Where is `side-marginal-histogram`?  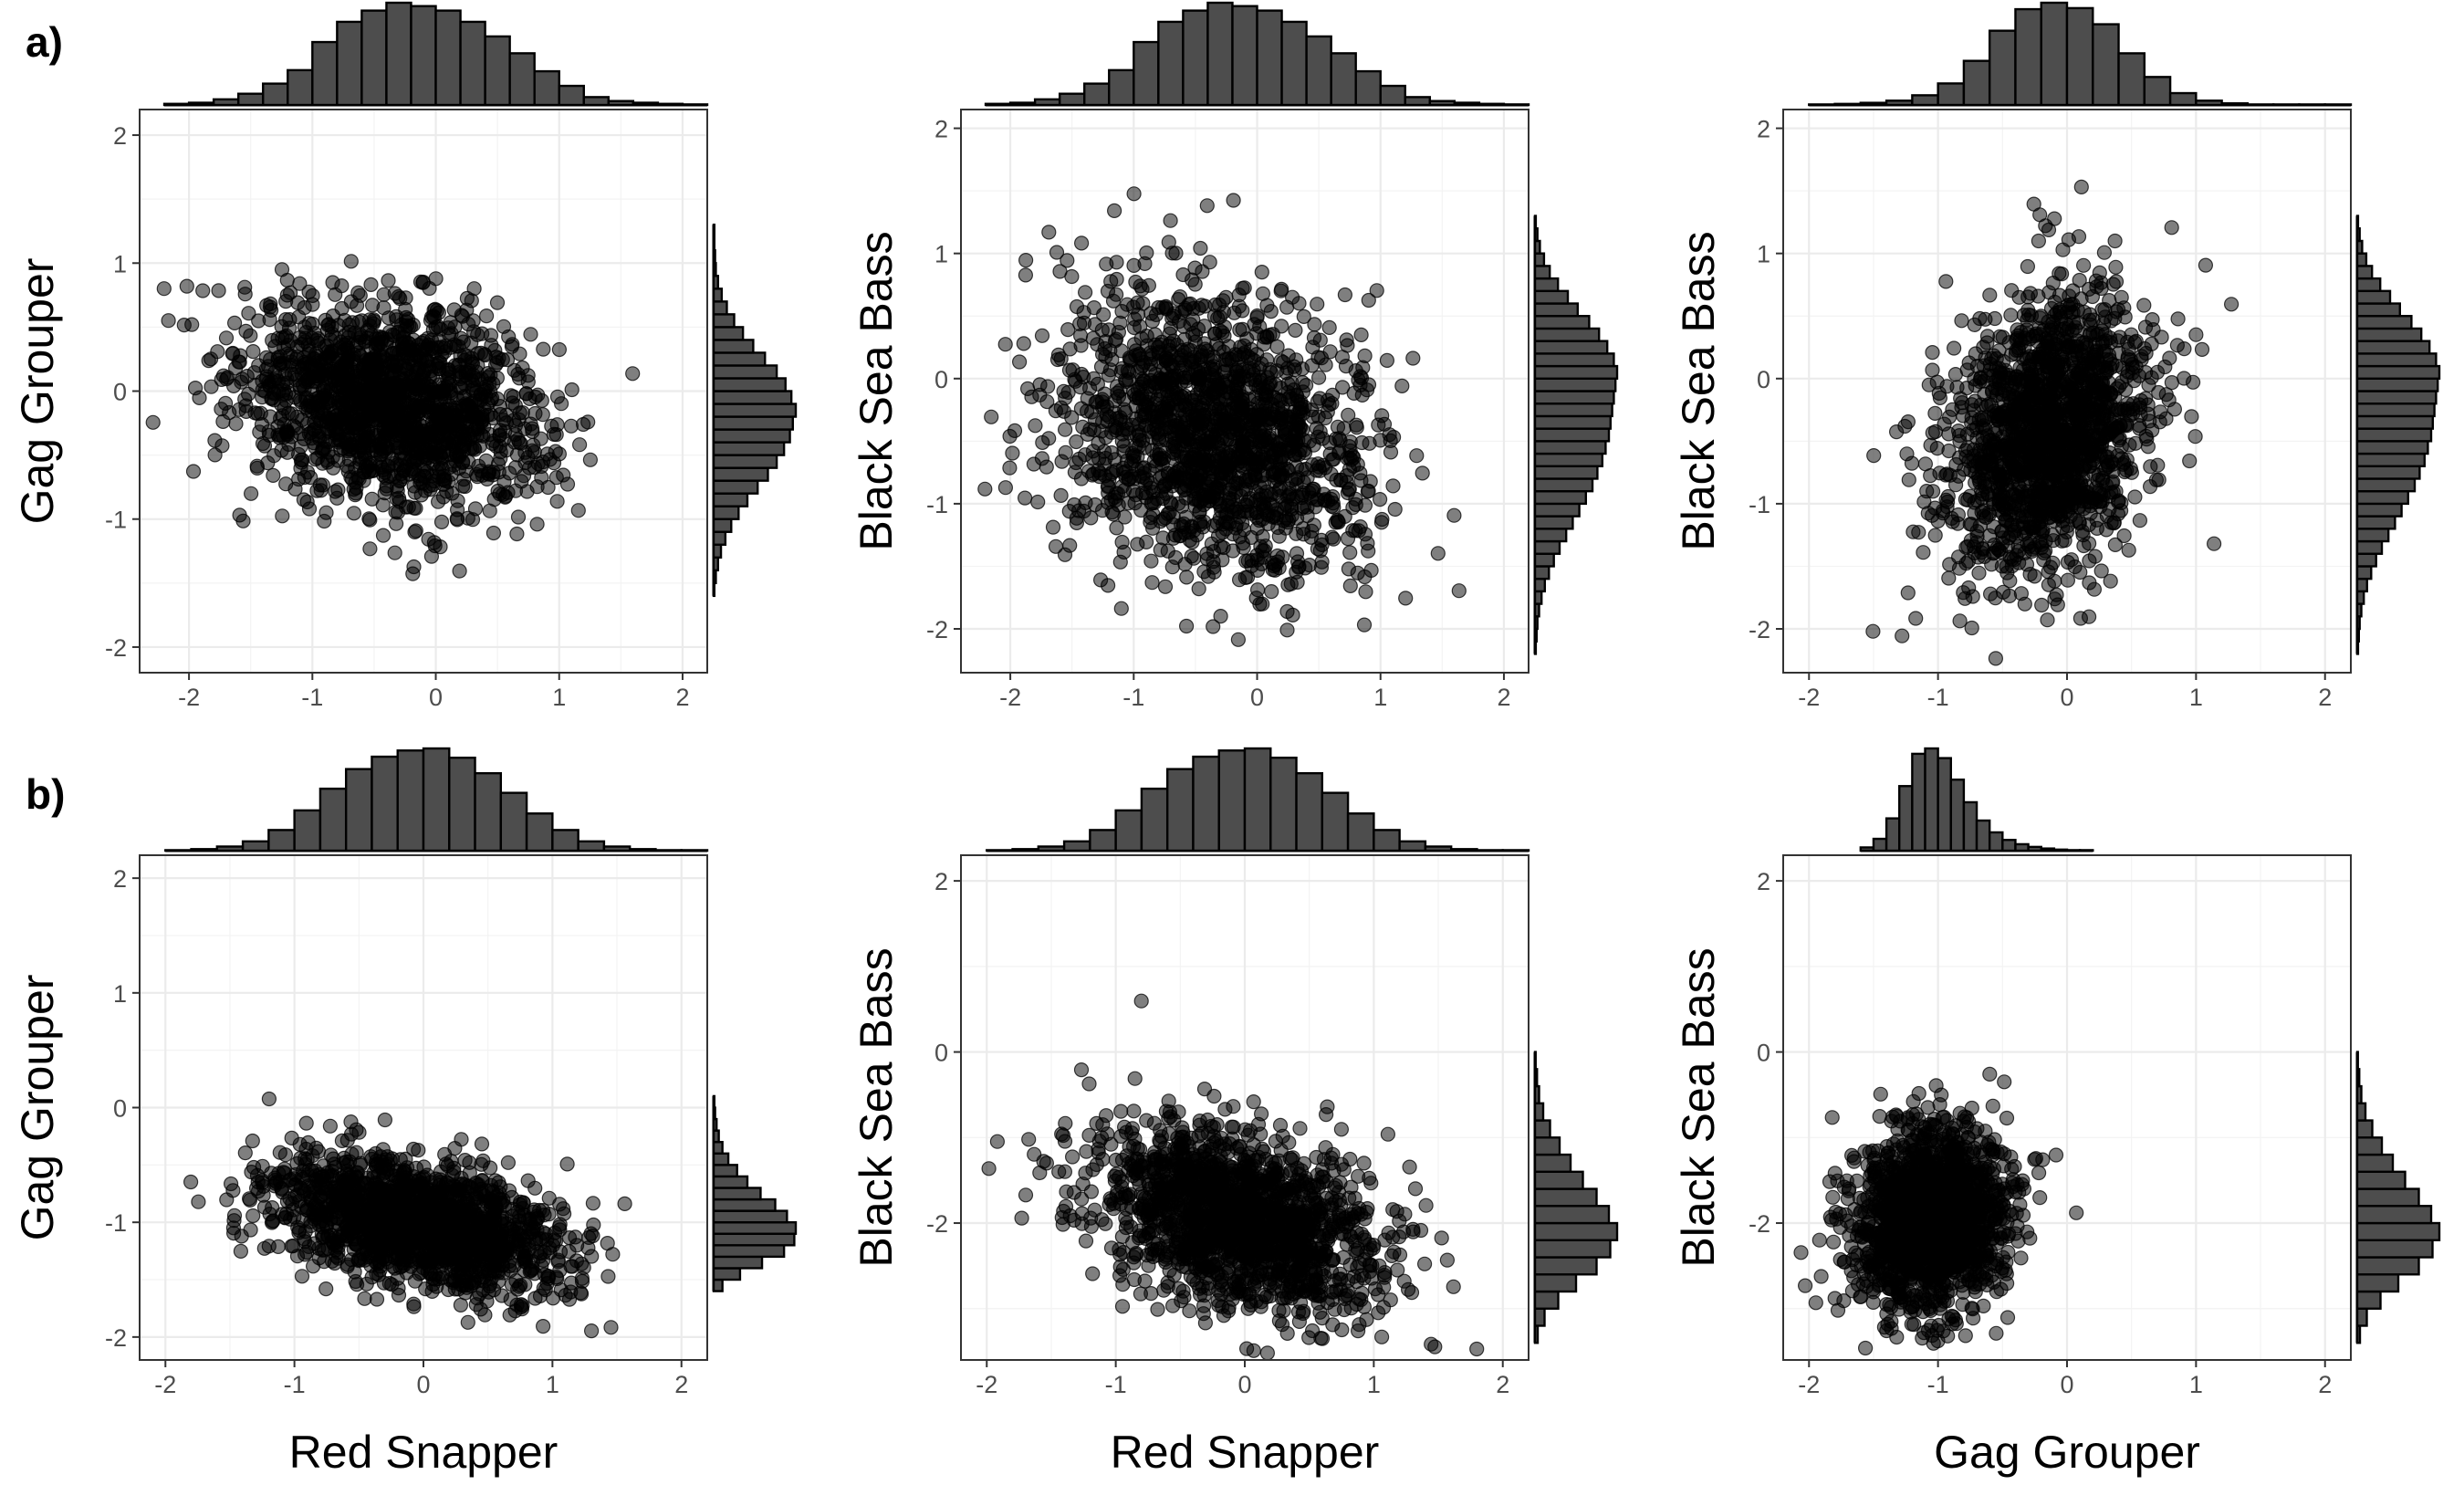
side-marginal-histogram is located at coordinates (1576, 434).